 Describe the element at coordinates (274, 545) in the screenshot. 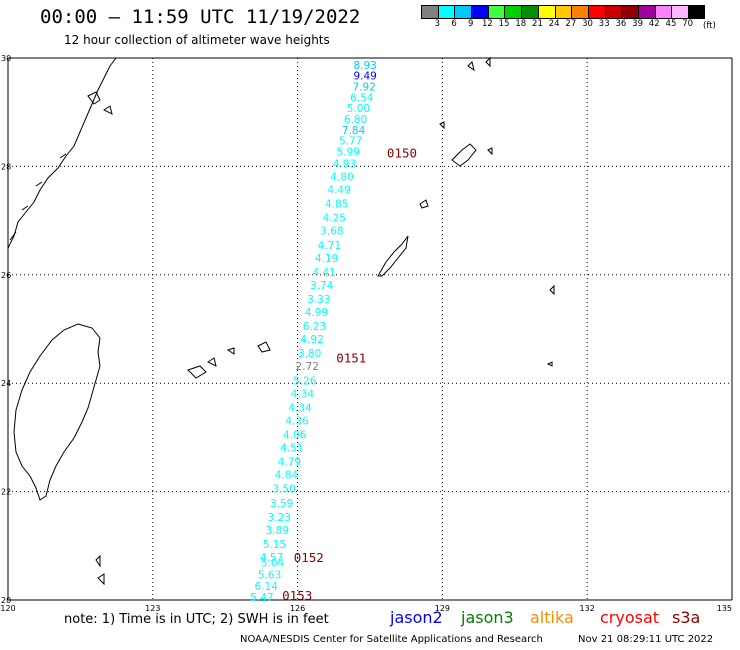

I see `swh-value: 5.15` at that location.